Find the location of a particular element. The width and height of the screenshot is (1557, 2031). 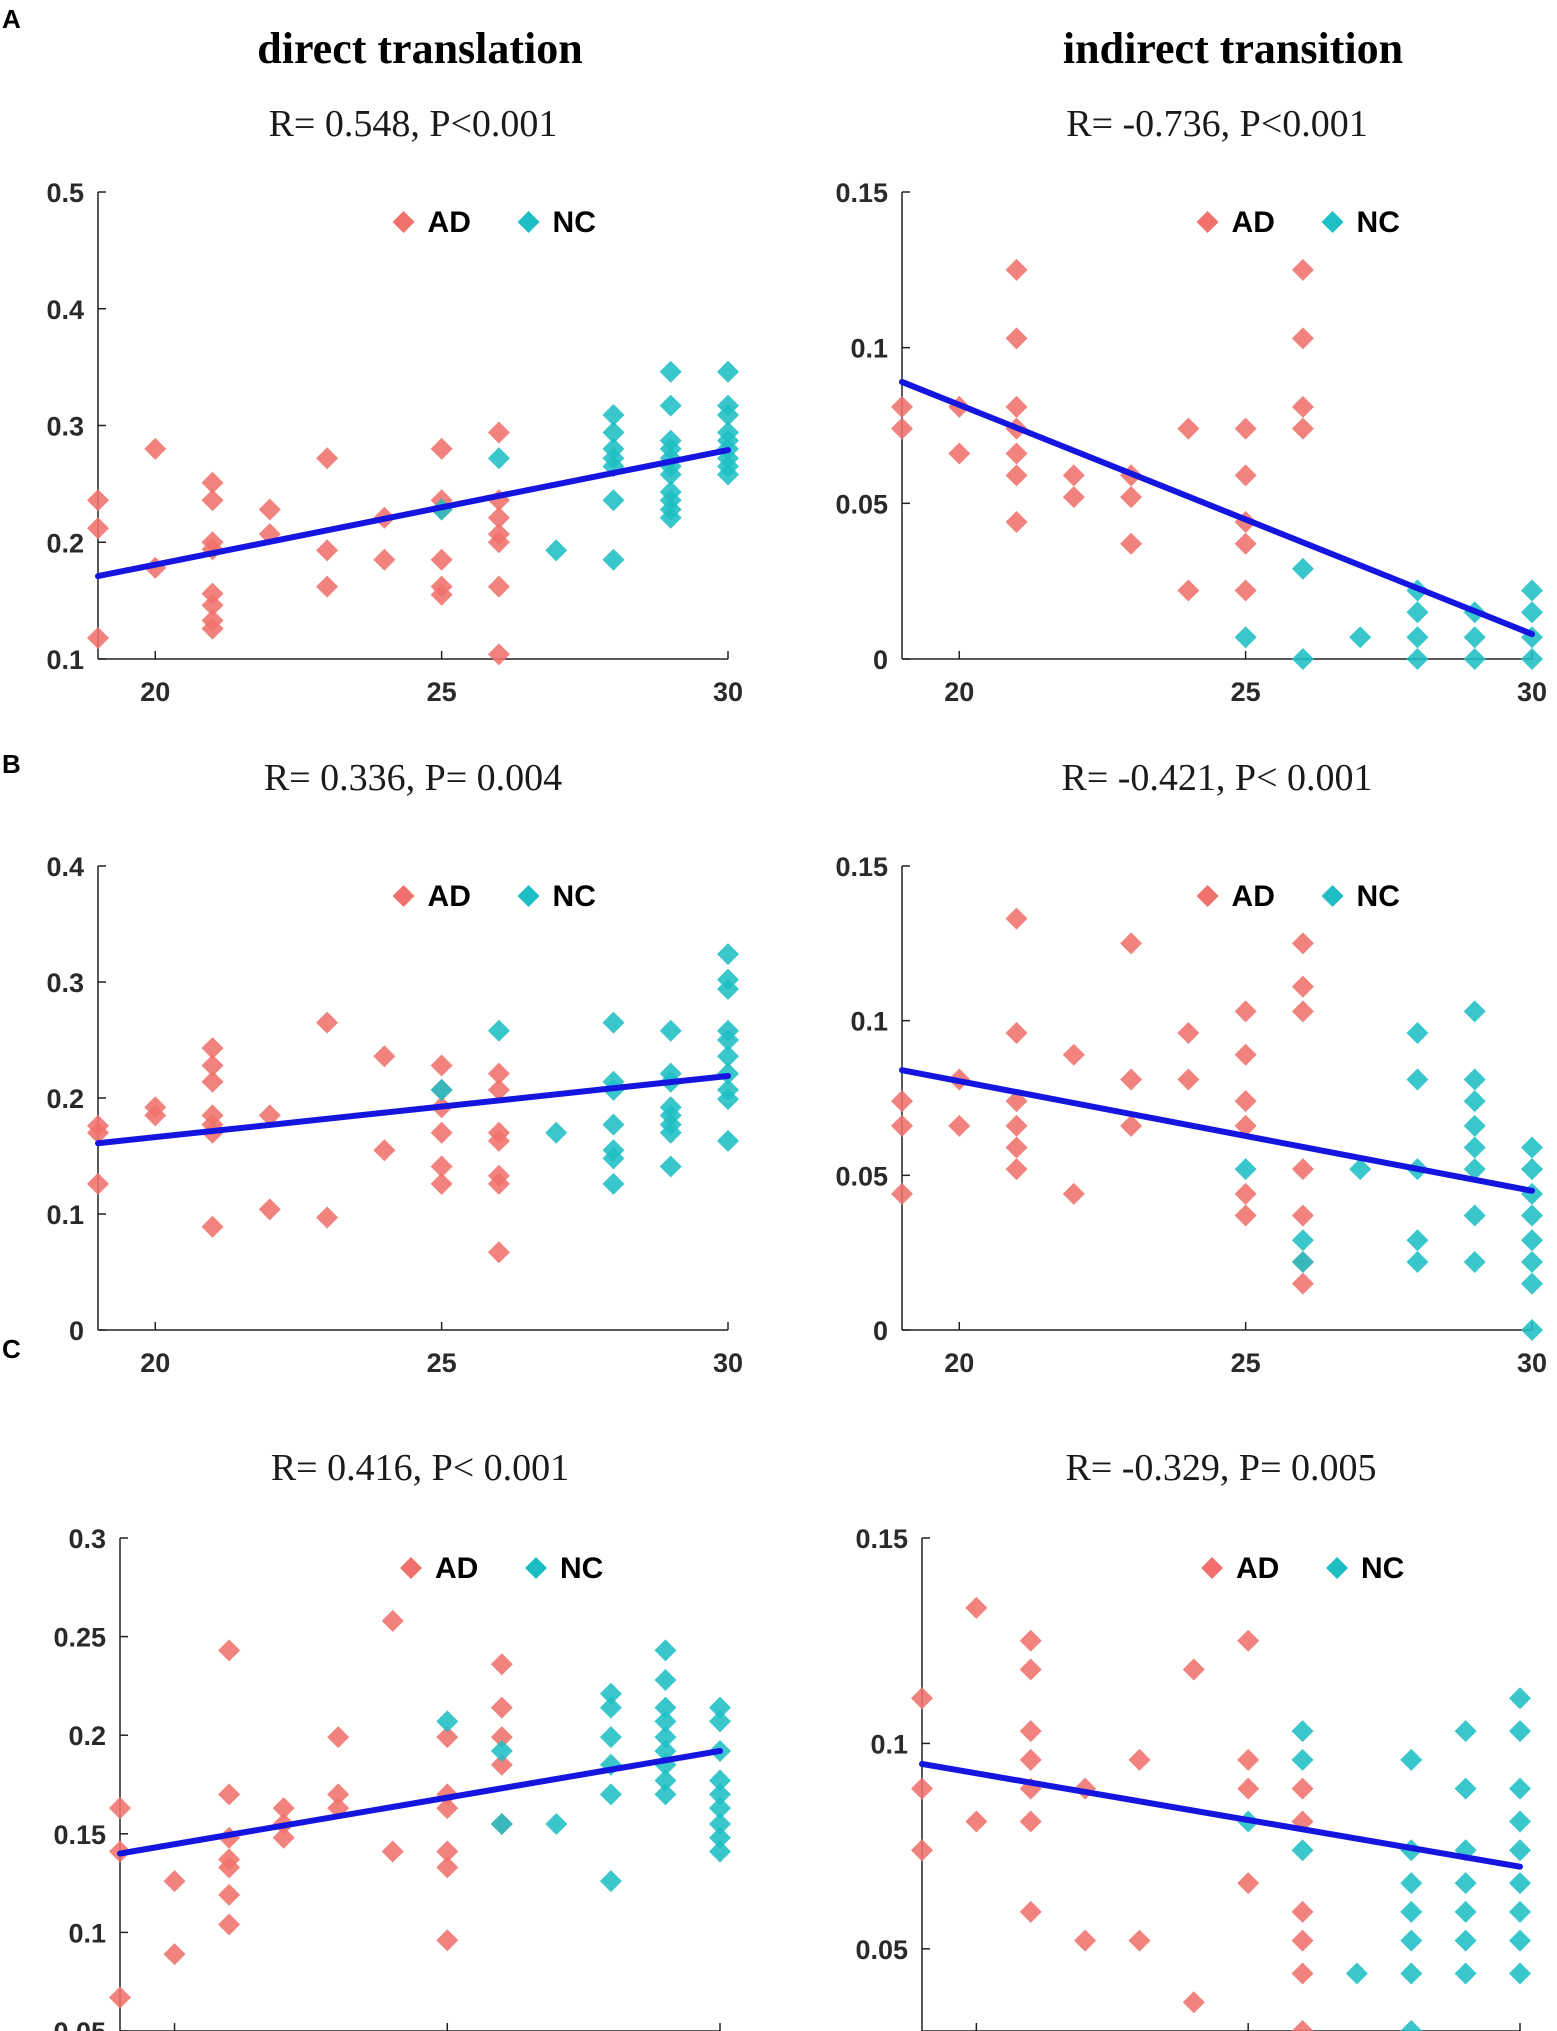

column-title-direct: direct translation is located at coordinates (420, 48).